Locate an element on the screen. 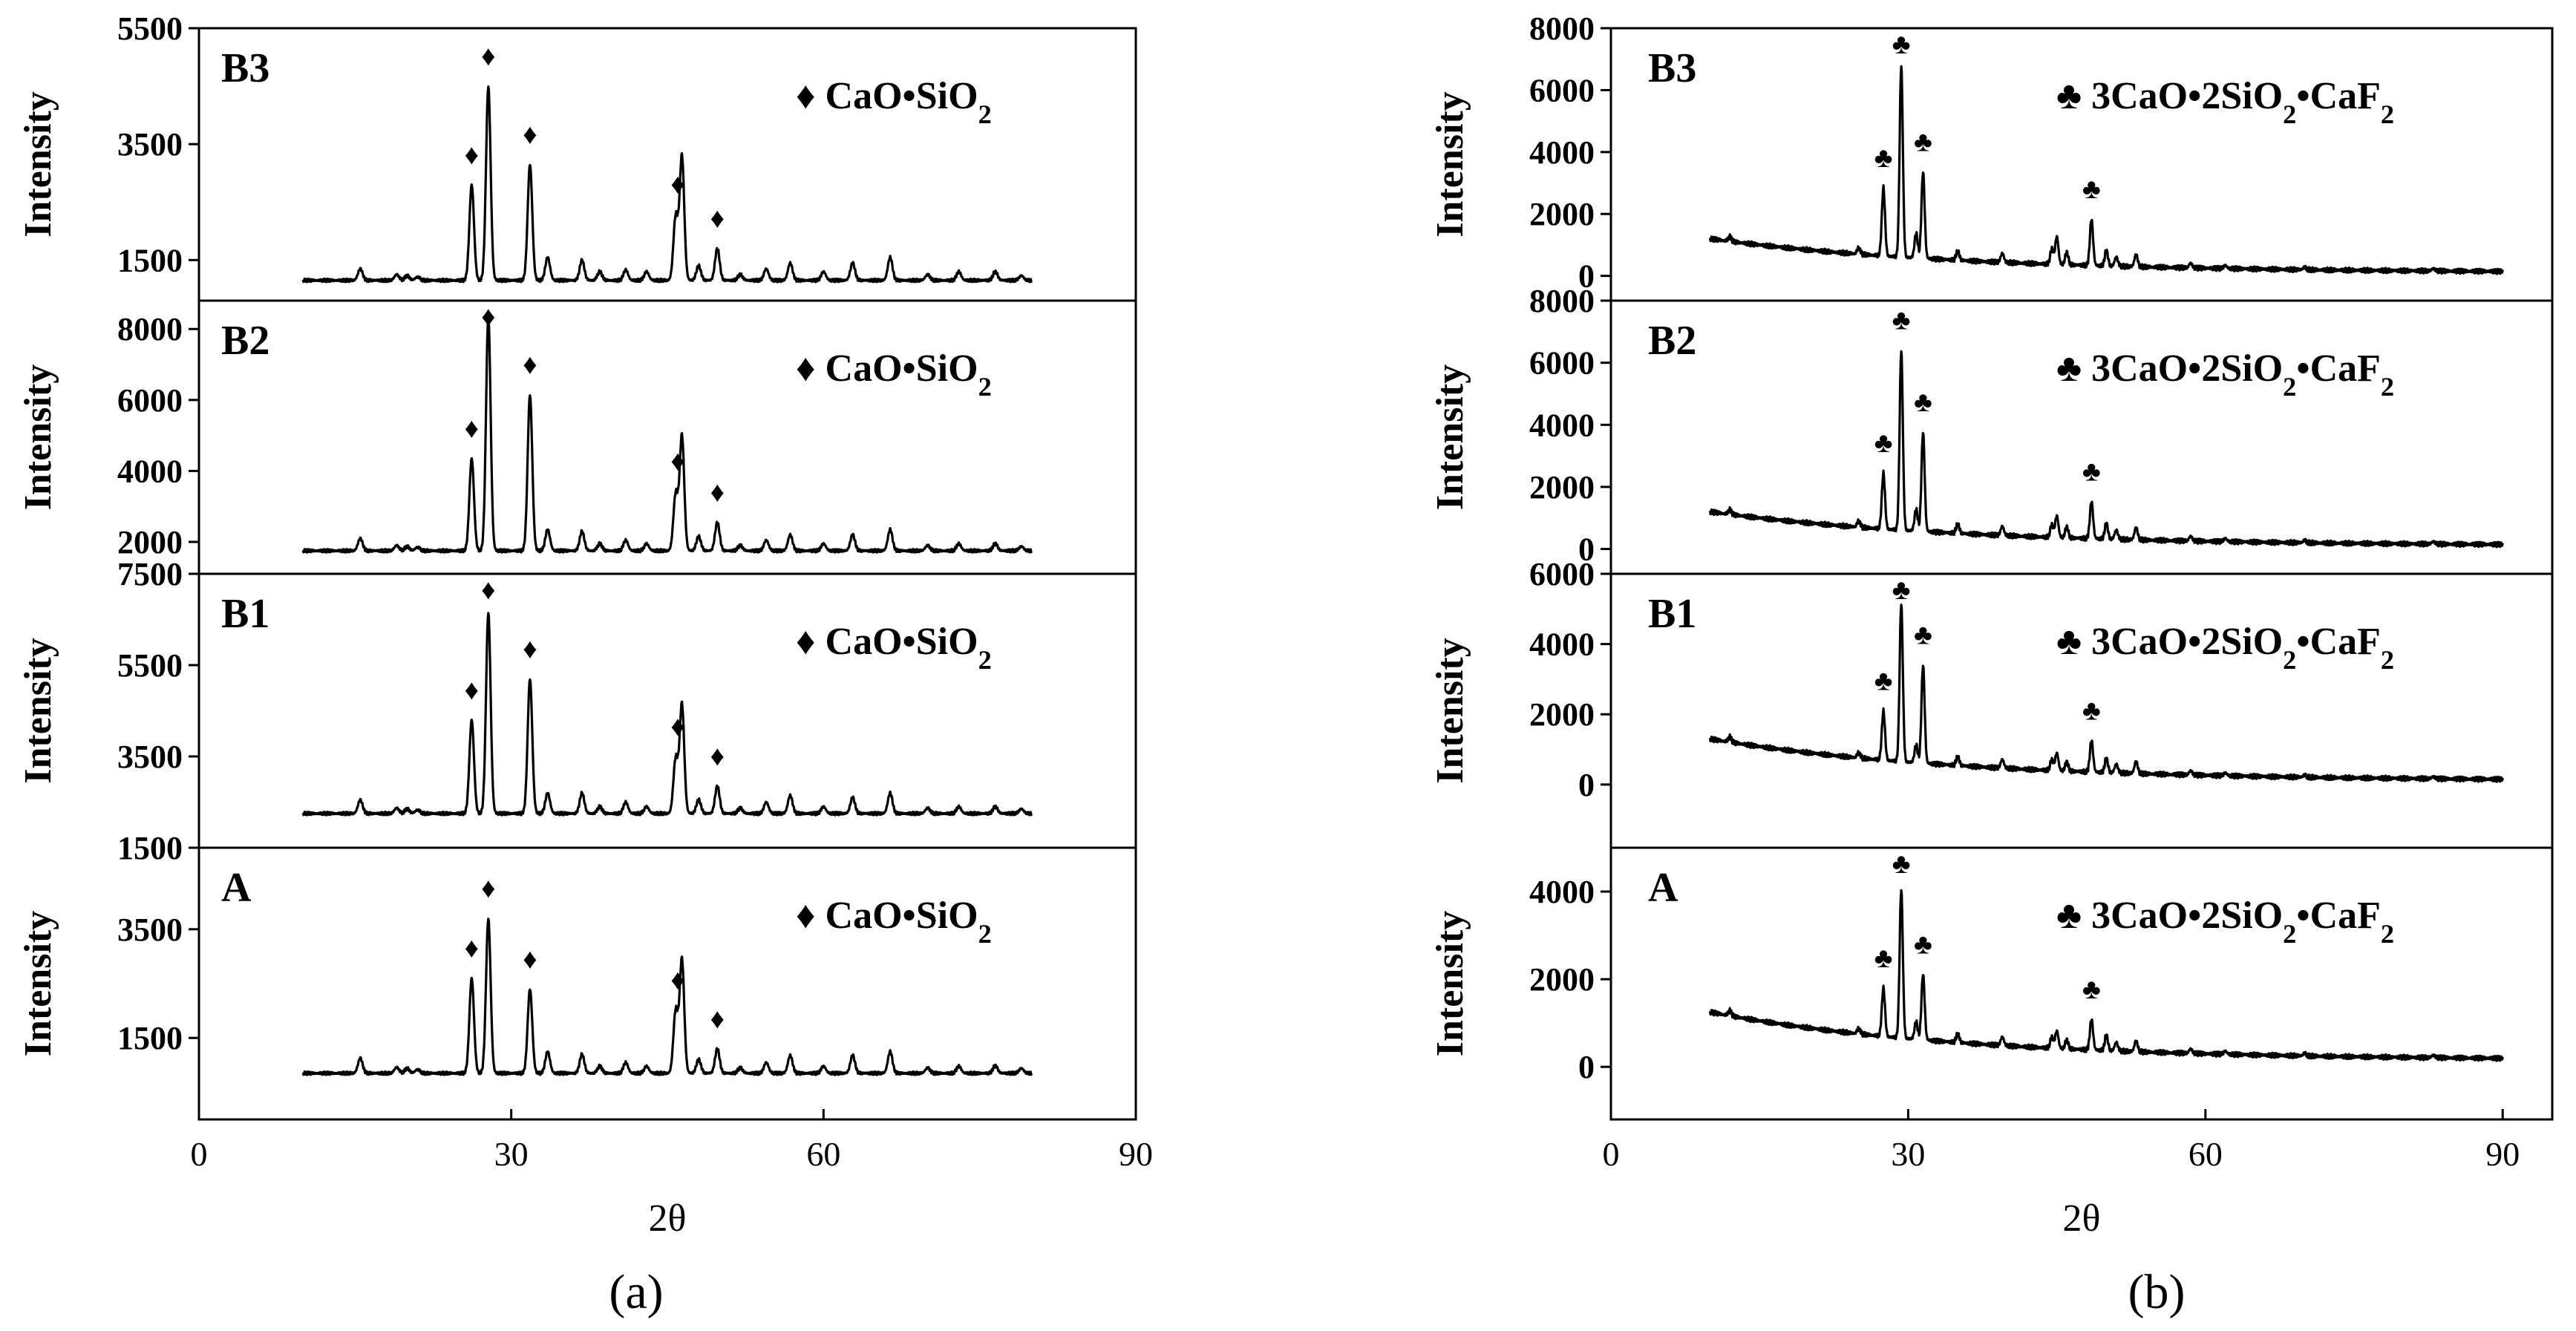 The width and height of the screenshot is (2576, 1331). y-tick-label: 7500 is located at coordinates (150, 574).